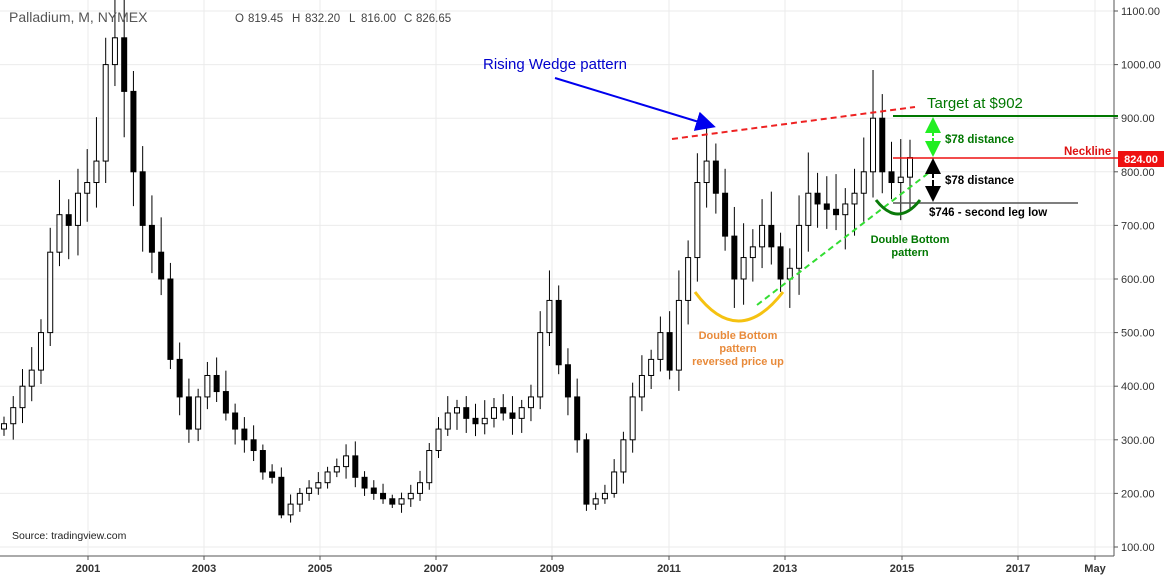 The image size is (1172, 580). I want to click on y-tick-label: 800.00, so click(1138, 173).